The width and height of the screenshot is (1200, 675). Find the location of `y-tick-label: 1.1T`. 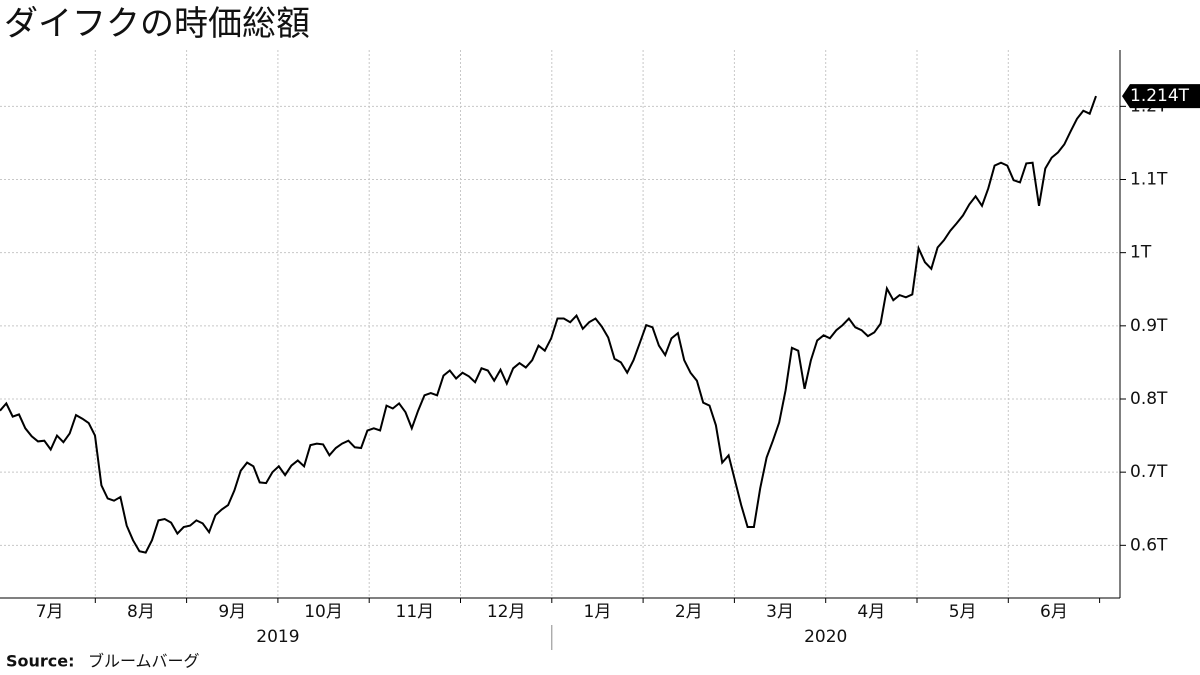

y-tick-label: 1.1T is located at coordinates (1149, 180).